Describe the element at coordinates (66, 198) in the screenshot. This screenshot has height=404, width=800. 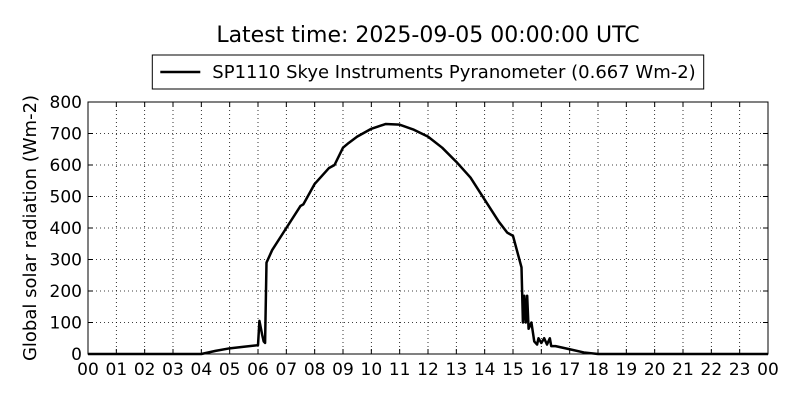
I see `y-tick-label: 500` at that location.